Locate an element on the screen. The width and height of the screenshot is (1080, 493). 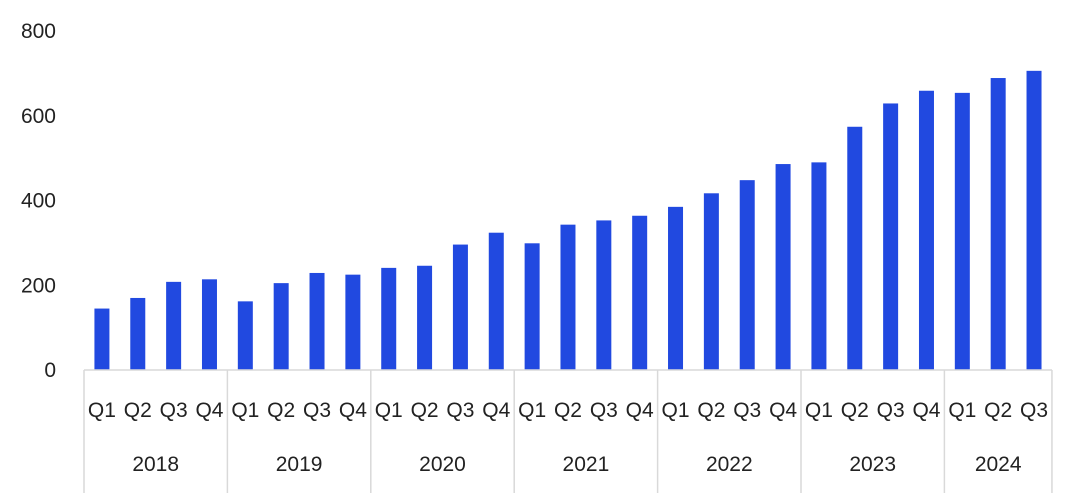
bar-2019-q2 is located at coordinates (281, 326).